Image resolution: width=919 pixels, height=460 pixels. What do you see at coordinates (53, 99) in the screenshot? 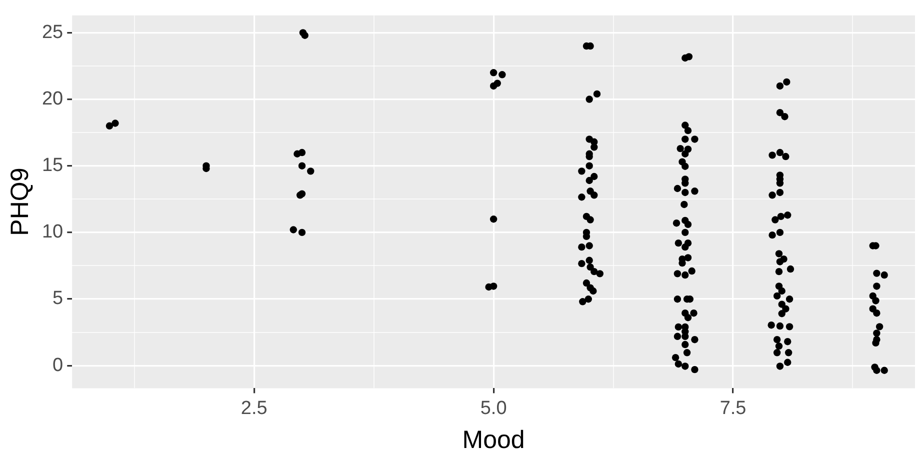
I see `y-tick-label: 20` at bounding box center [53, 99].